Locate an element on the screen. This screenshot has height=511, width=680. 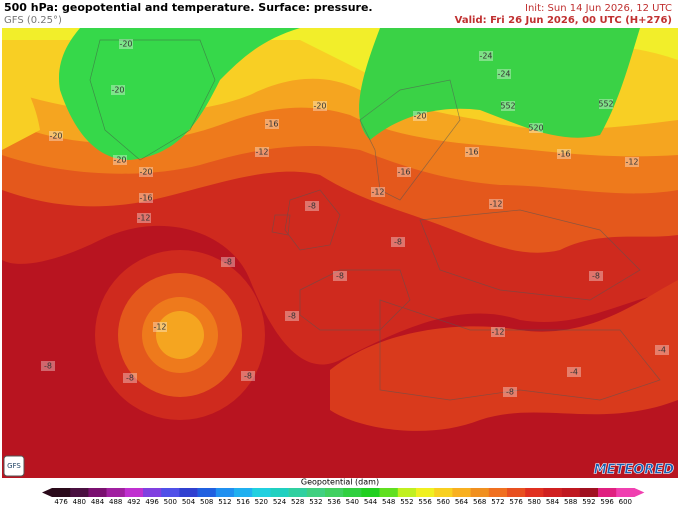
colorbar-label: 520 is located at coordinates (261, 502).